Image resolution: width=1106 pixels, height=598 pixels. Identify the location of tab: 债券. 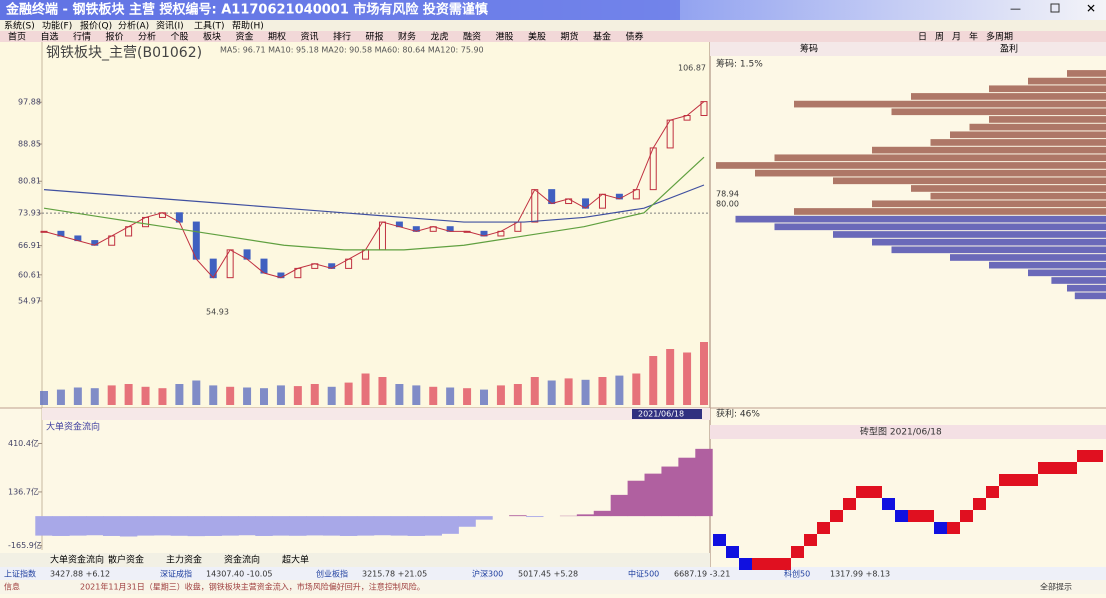
(635, 37).